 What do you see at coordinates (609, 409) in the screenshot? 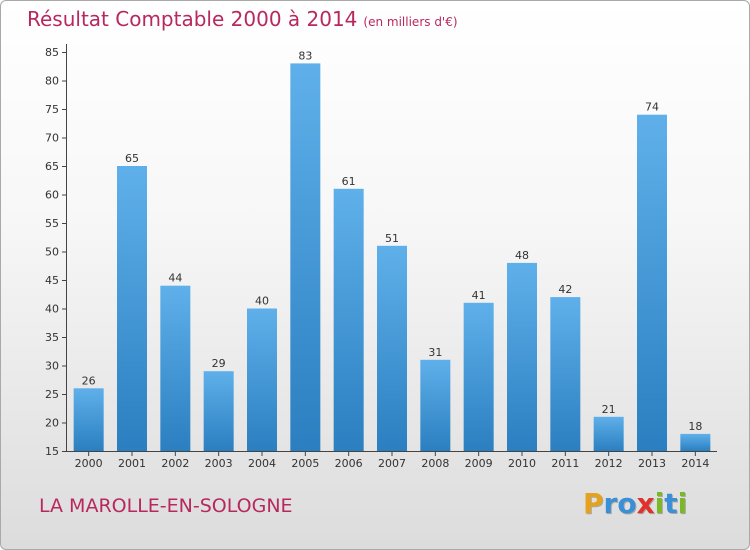
I see `data-label-2012: 21` at bounding box center [609, 409].